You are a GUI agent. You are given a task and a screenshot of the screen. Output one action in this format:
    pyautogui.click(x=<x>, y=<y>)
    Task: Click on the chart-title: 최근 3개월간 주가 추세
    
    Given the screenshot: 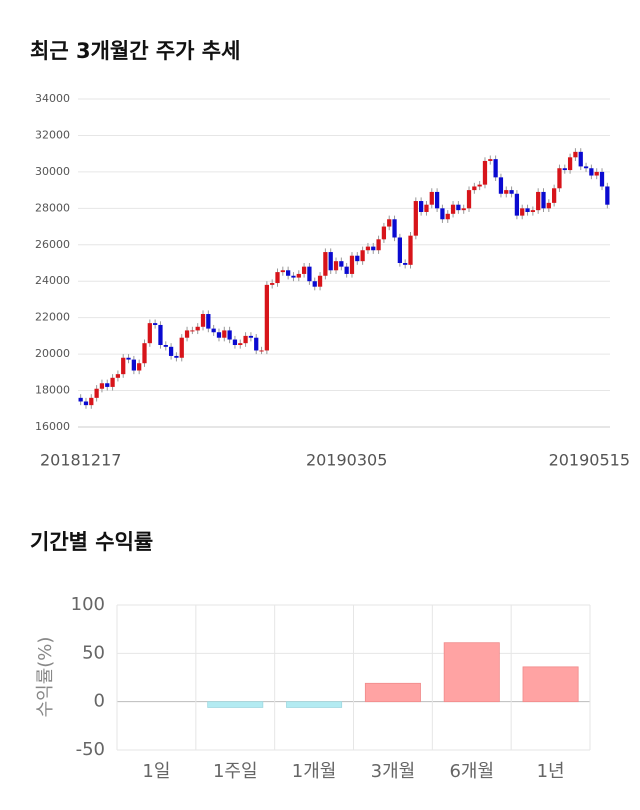 What is the action you would take?
    pyautogui.click(x=135, y=51)
    